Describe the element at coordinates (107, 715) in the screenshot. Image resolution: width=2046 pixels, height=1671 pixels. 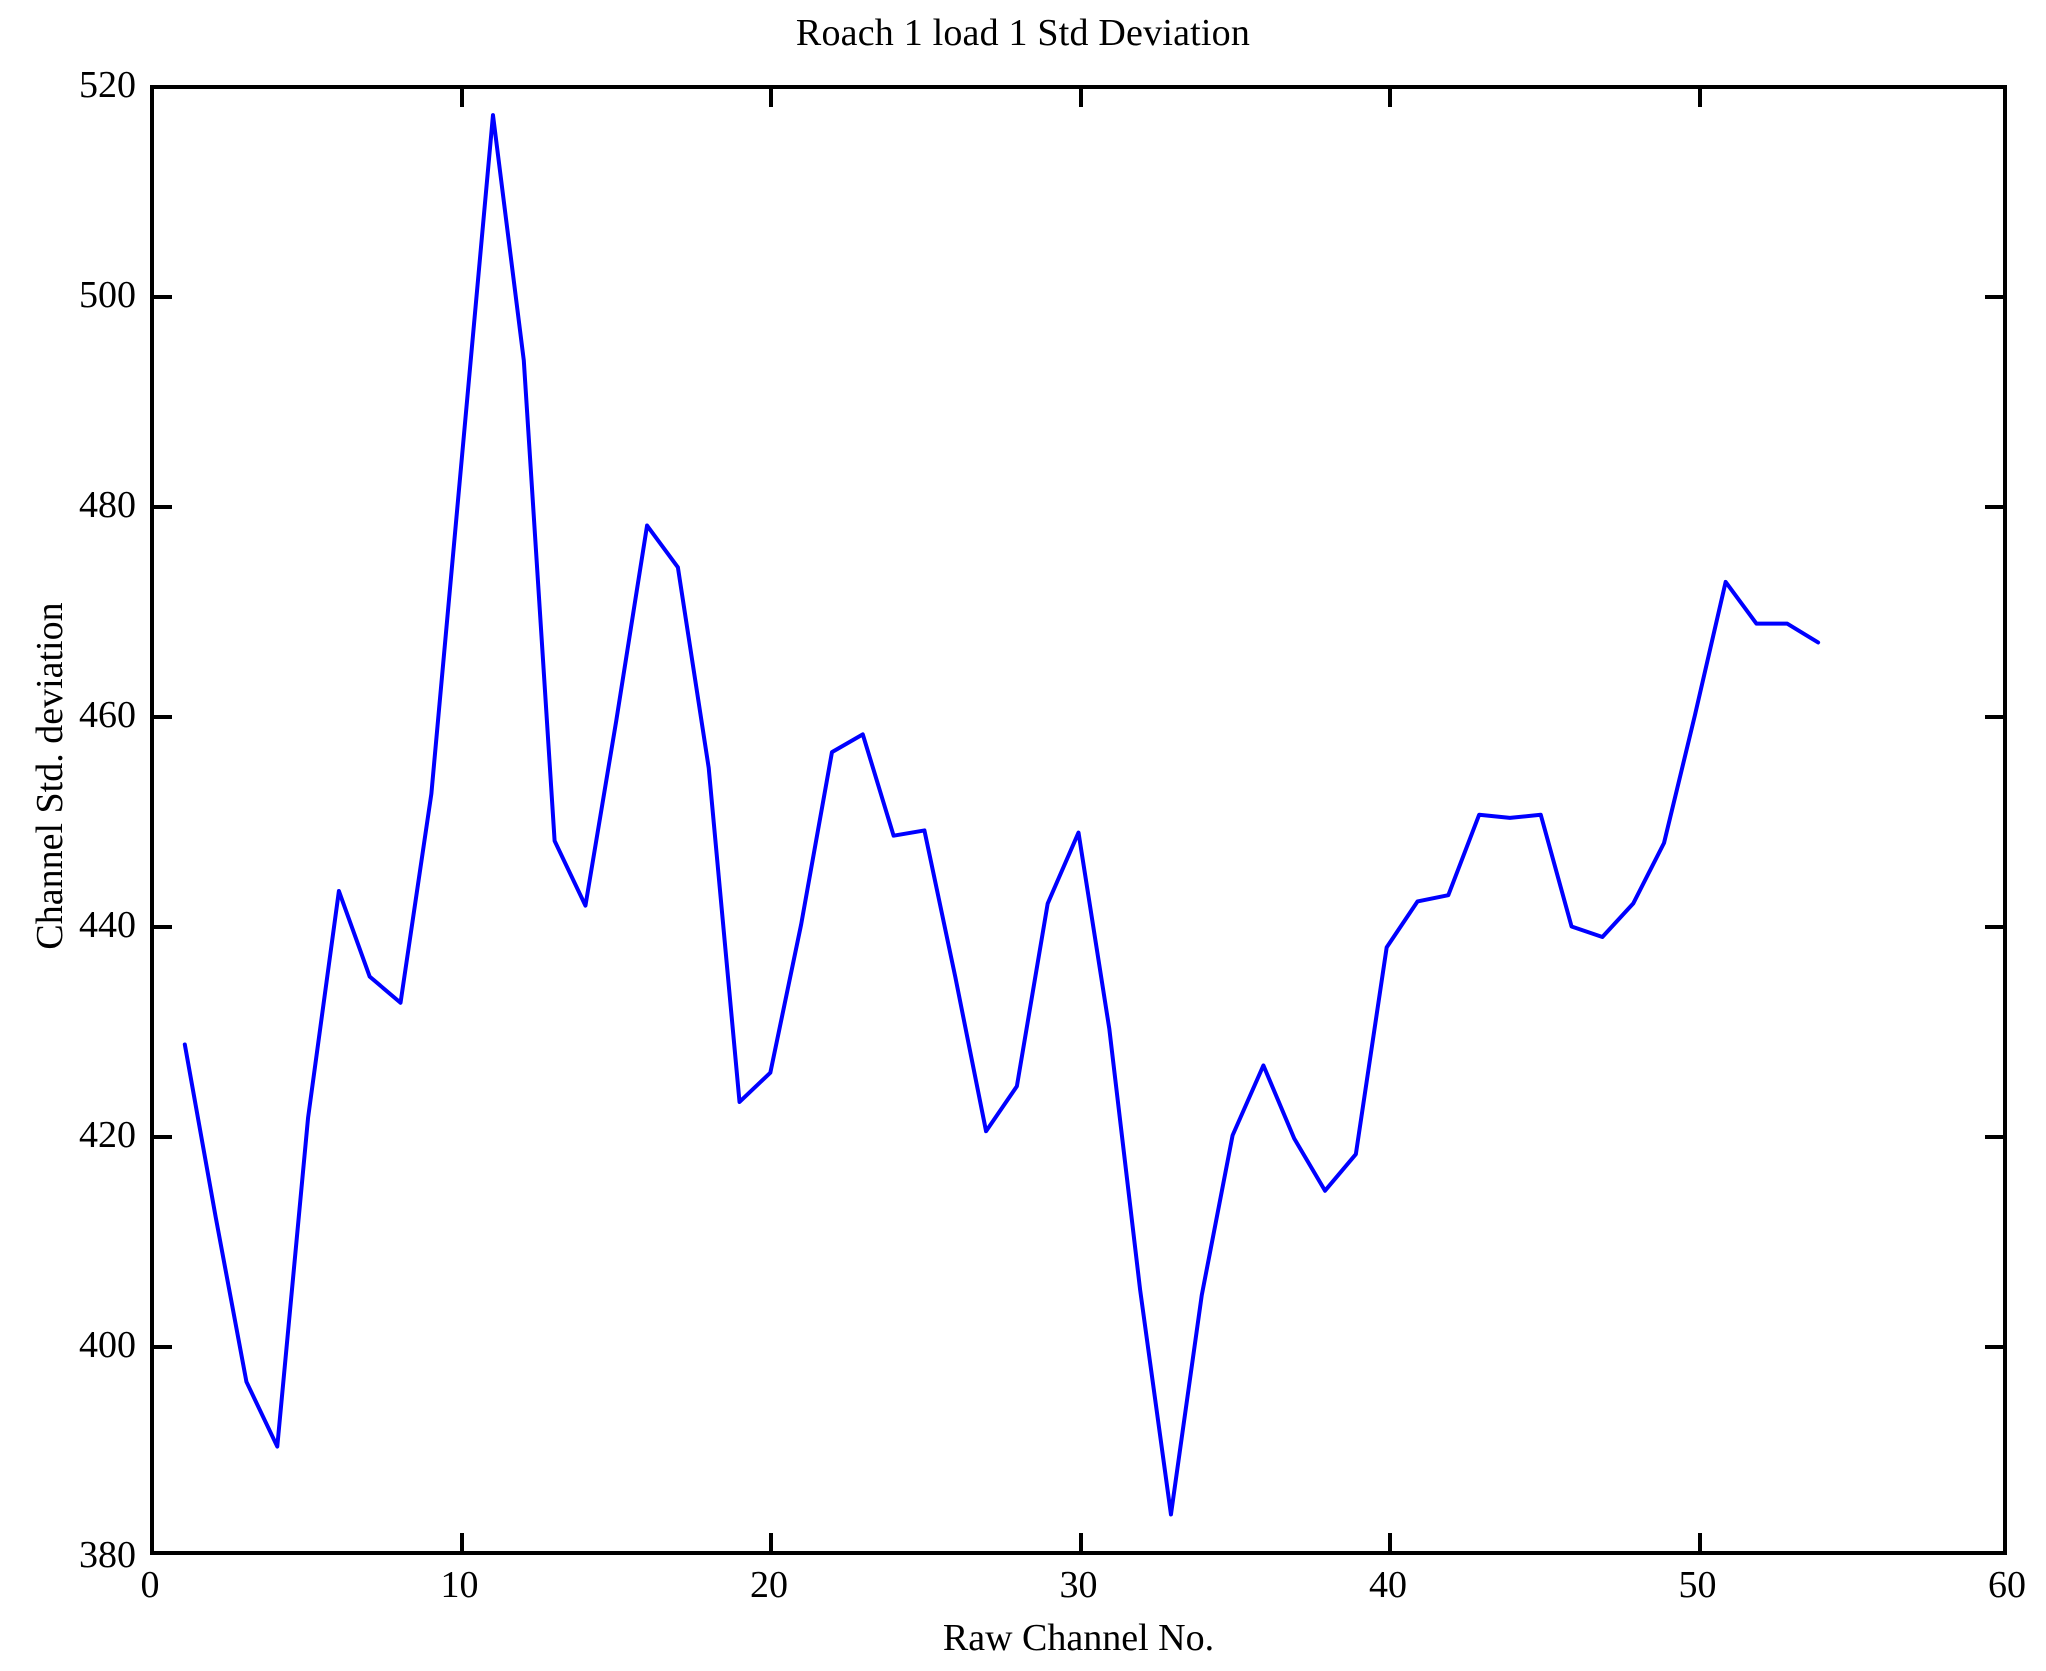
I see `y-axis-tick-label: 460` at that location.